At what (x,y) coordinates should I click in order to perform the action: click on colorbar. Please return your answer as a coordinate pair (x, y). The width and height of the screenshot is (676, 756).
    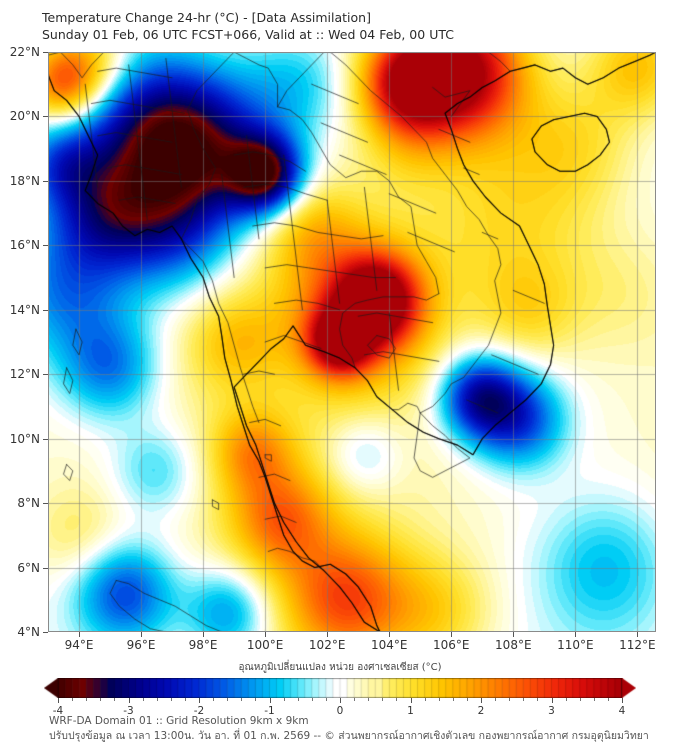
    Looking at the image, I should click on (340, 688).